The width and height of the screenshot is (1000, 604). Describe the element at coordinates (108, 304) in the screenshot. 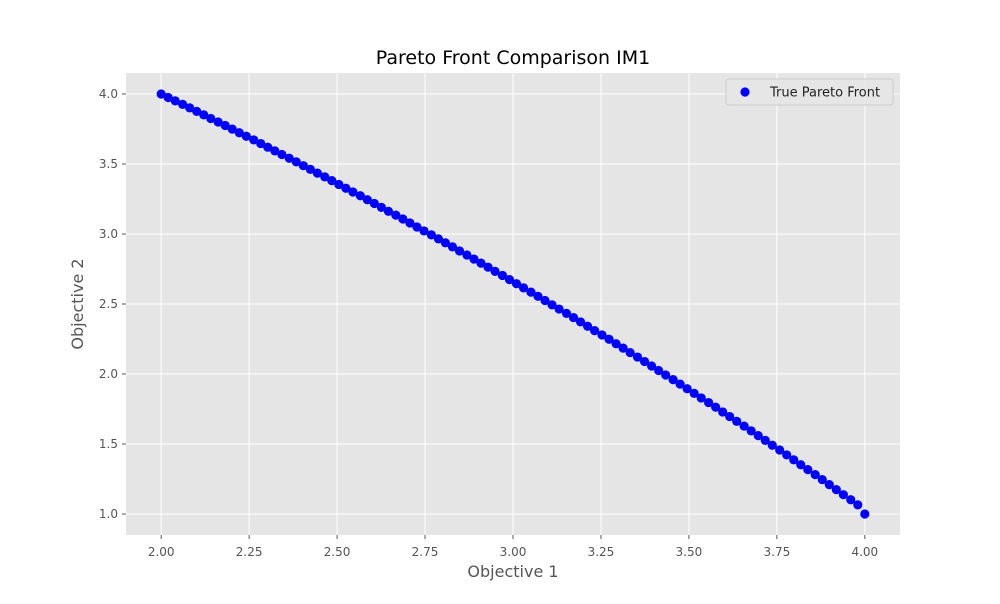

I see `y-tick-label: 2.5` at that location.